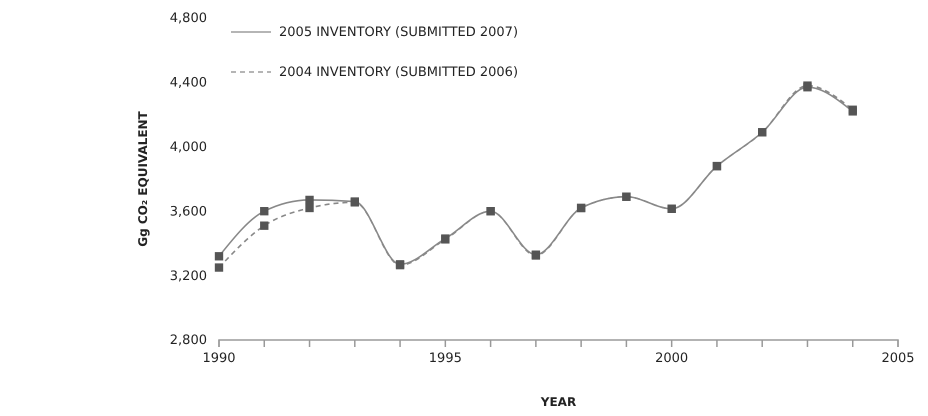  What do you see at coordinates (558, 402) in the screenshot?
I see `x-axis-title: YEAR` at bounding box center [558, 402].